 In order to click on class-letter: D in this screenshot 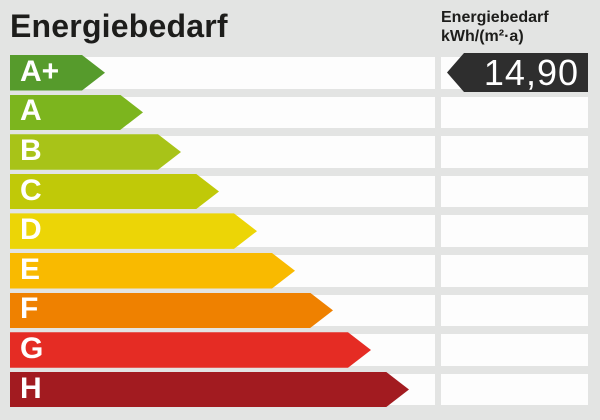, I will do `click(31, 230)`.